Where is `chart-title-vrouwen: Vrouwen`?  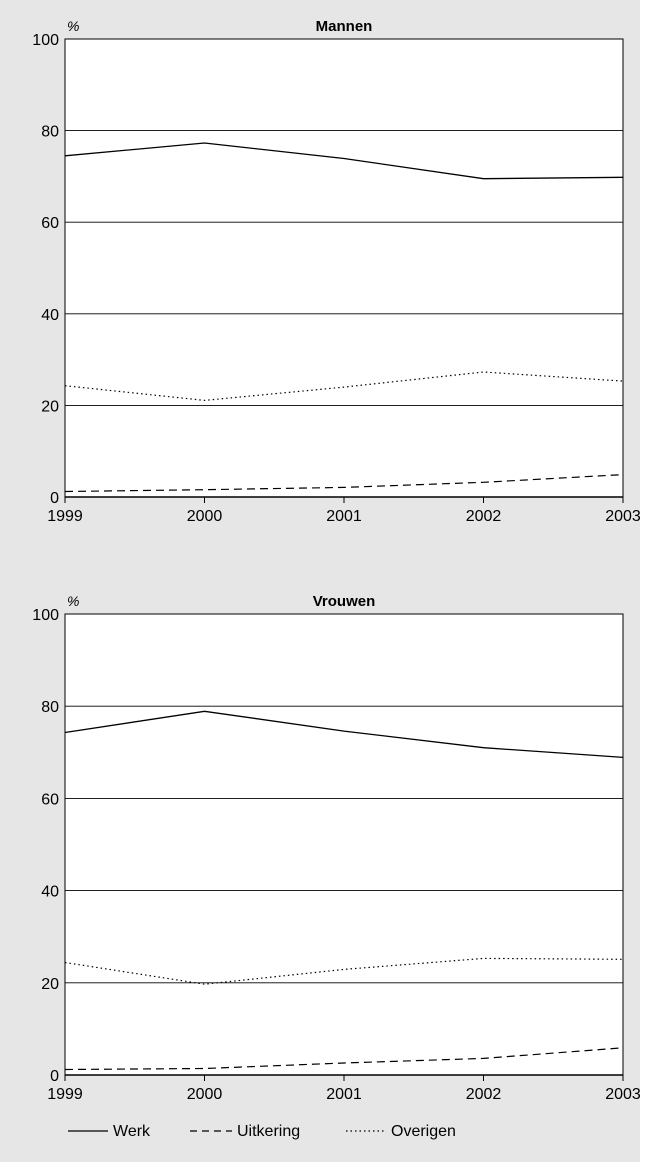 chart-title-vrouwen: Vrouwen is located at coordinates (344, 601).